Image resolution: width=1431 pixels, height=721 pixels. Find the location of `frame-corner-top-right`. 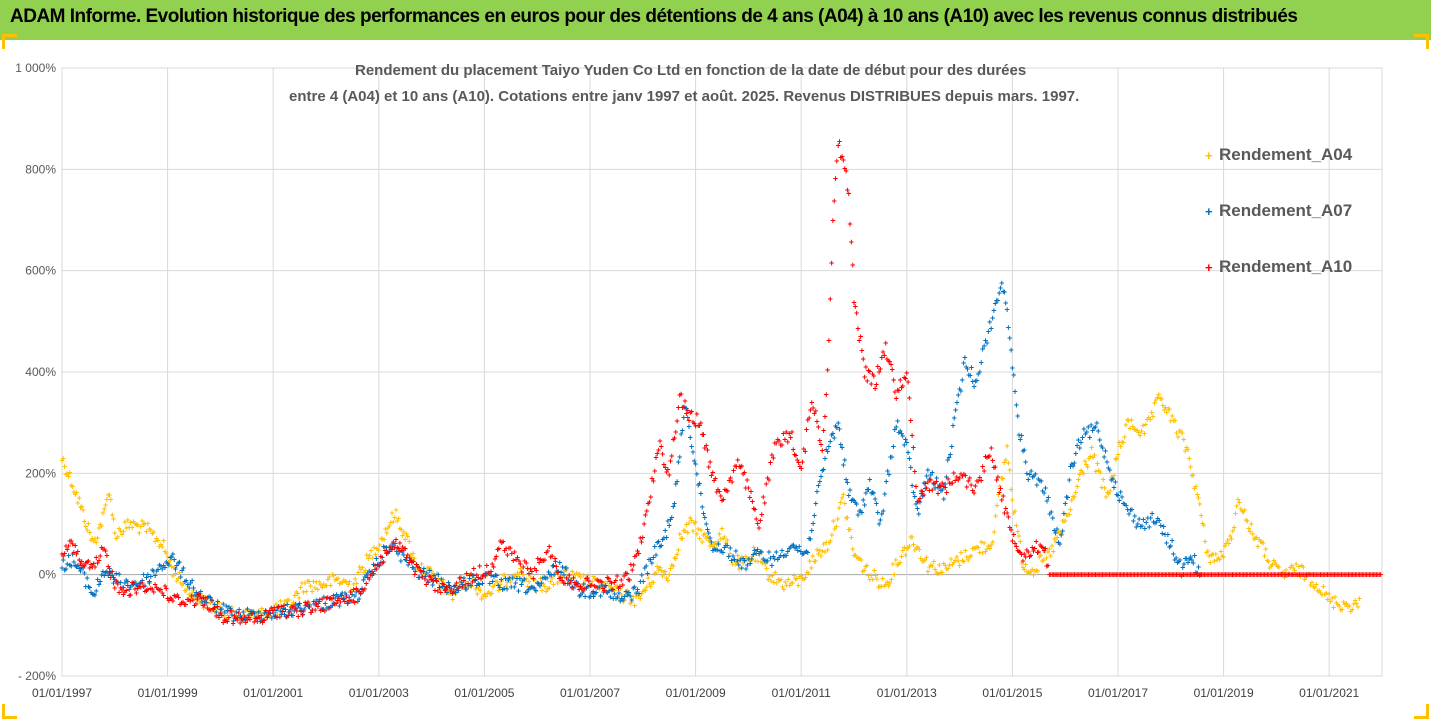

frame-corner-top-right is located at coordinates (1421, 41).